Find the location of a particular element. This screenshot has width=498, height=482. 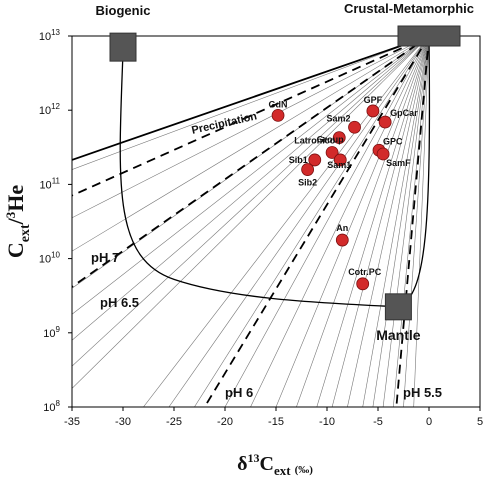

y-tick-label: 10⁹ is located at coordinates (51, 332).